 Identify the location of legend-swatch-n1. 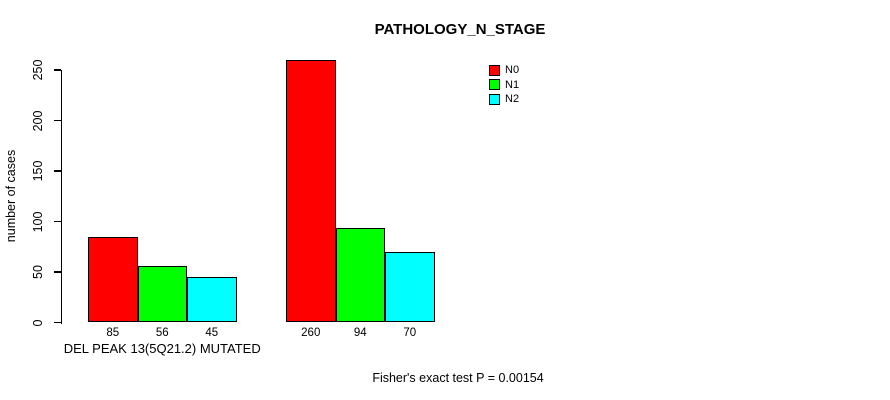
(494, 84).